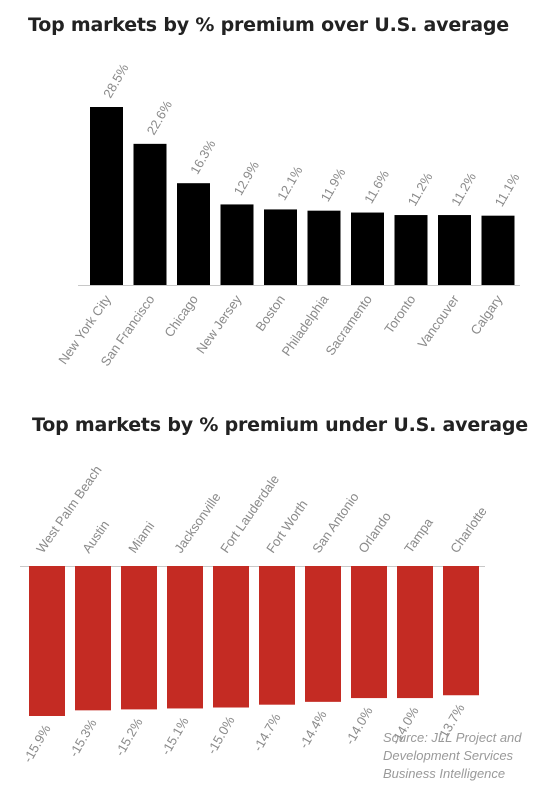 The width and height of the screenshot is (537, 800). I want to click on source-line: Business Intelligence, so click(444, 773).